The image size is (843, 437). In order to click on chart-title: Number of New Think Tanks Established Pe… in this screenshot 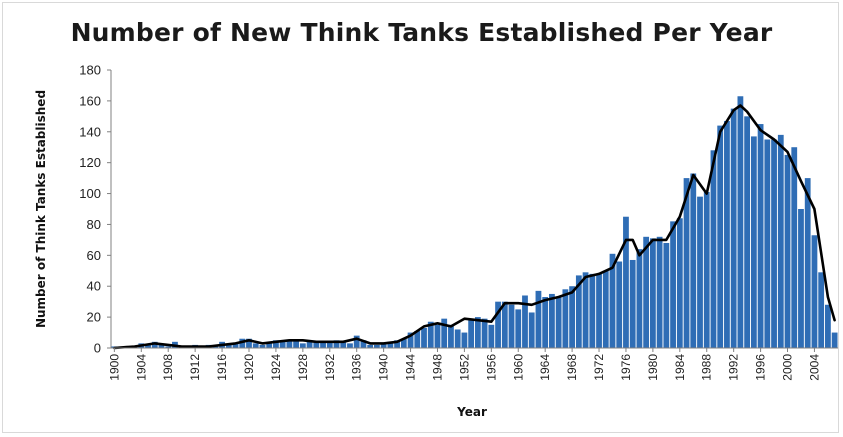, I will do `click(421, 32)`.